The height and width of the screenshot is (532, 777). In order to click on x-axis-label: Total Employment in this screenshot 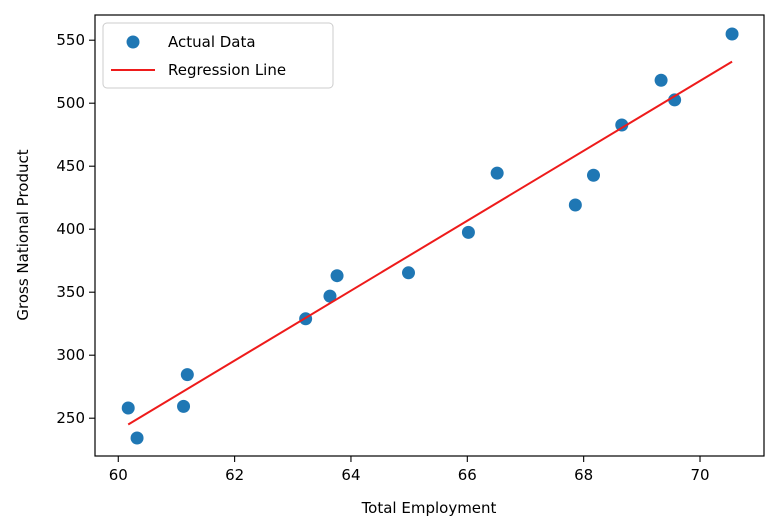, I will do `click(429, 508)`.